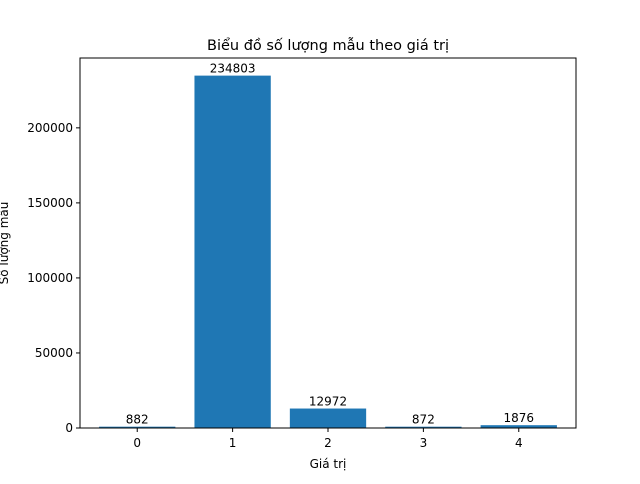  What do you see at coordinates (328, 464) in the screenshot?
I see `x-axis-label: Giá trị` at bounding box center [328, 464].